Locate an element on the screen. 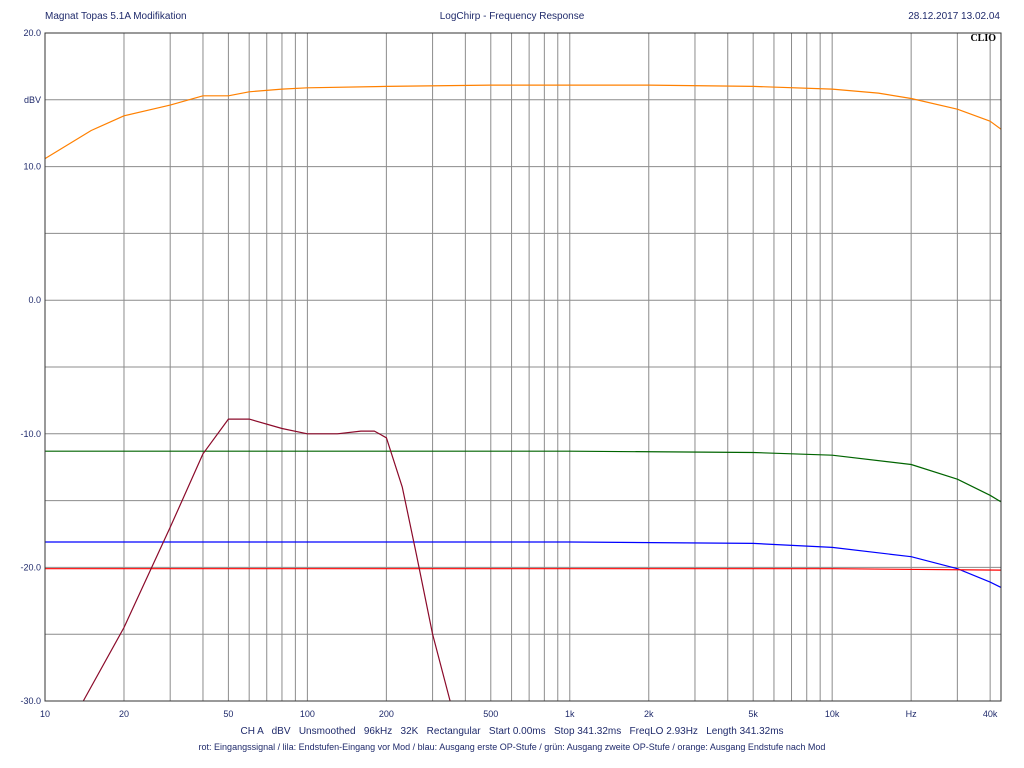 The image size is (1024, 768). y-tick-label: -10.0 is located at coordinates (30, 434).